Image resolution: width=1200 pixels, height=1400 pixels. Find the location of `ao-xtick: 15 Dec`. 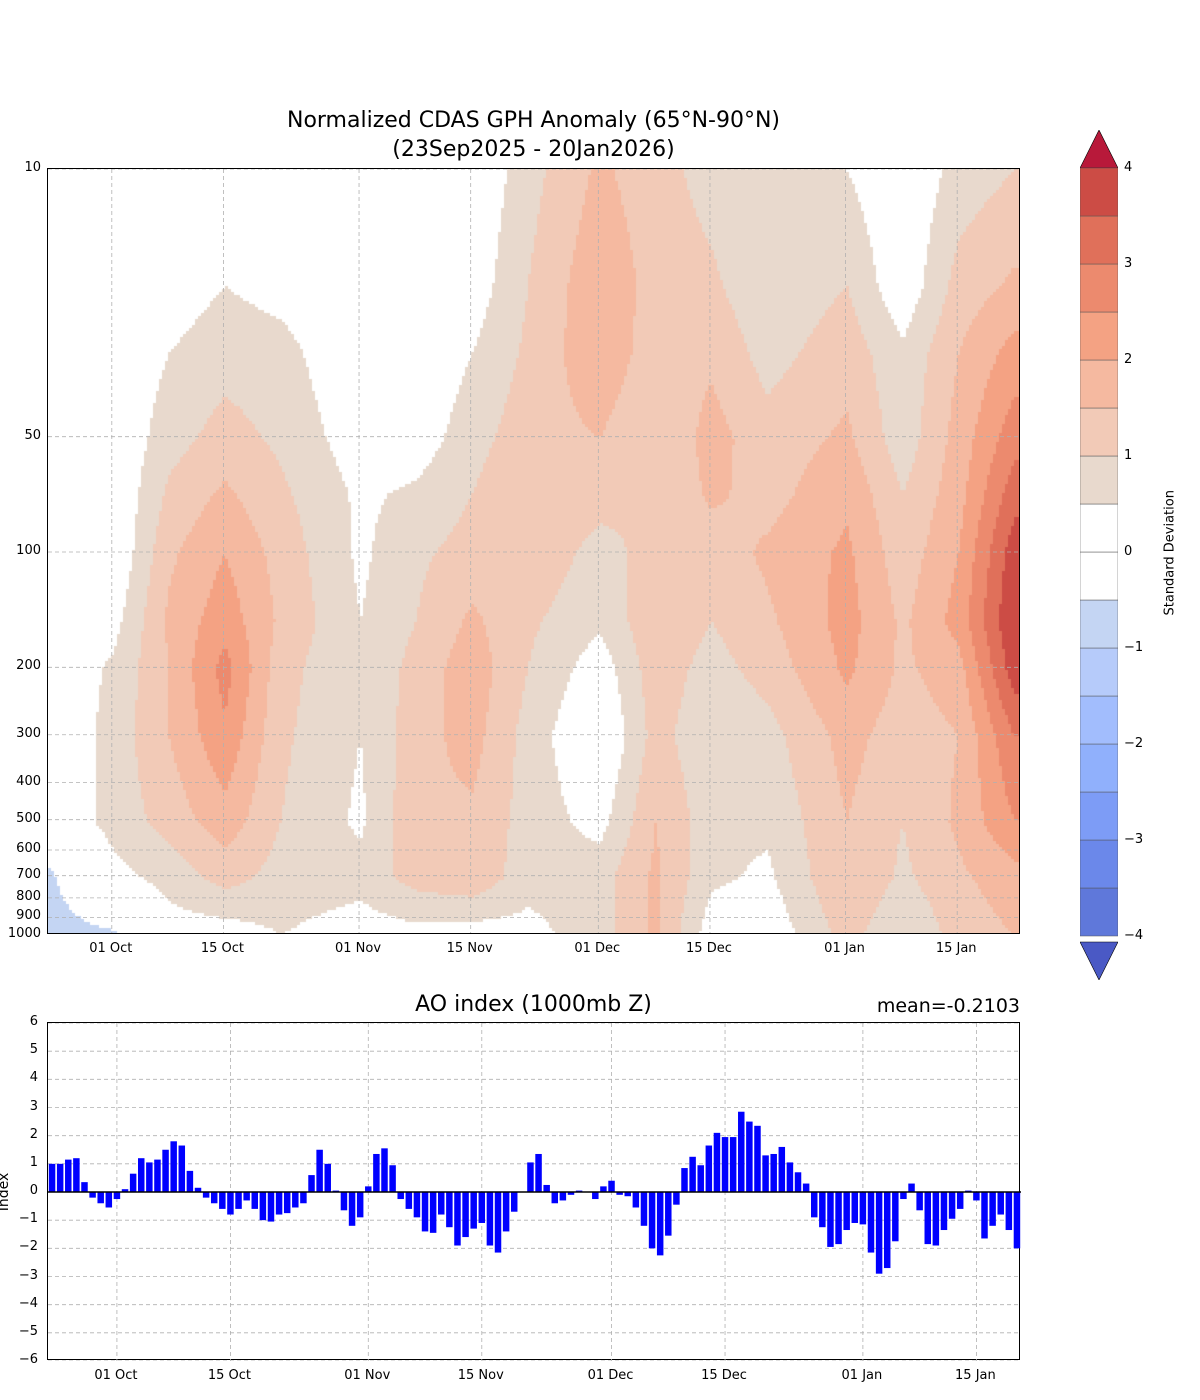

ao-xtick: 15 Dec is located at coordinates (724, 1375).